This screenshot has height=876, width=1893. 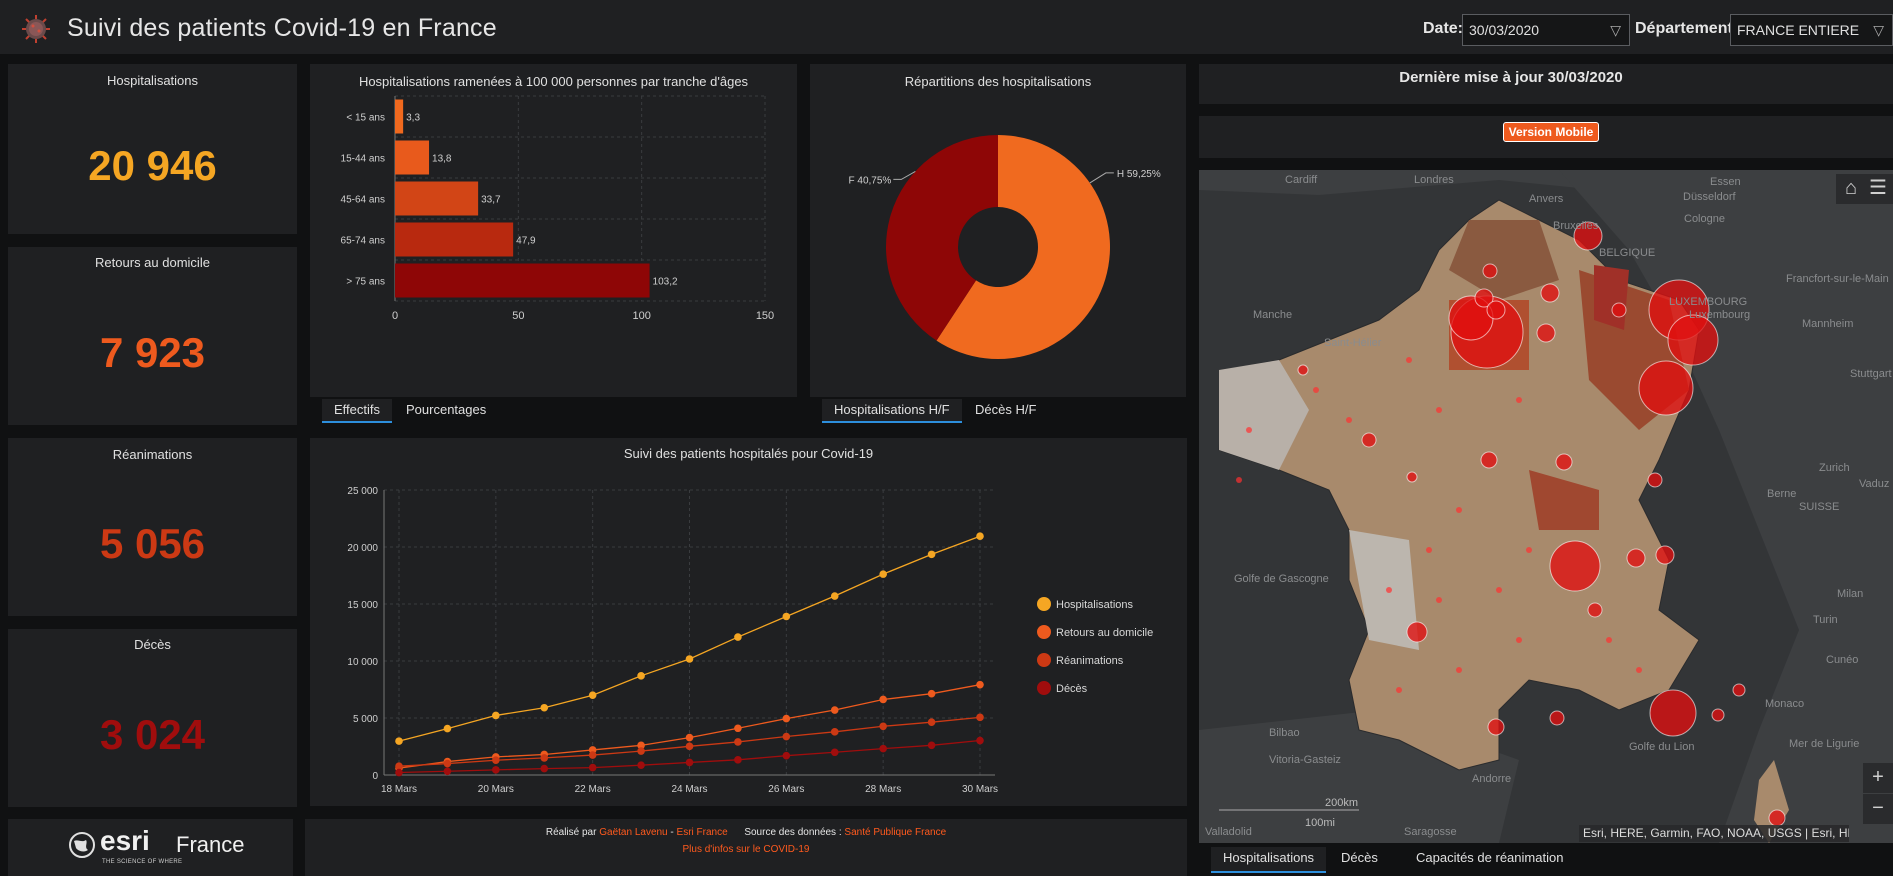 What do you see at coordinates (942, 238) in the screenshot?
I see `pie-slice` at bounding box center [942, 238].